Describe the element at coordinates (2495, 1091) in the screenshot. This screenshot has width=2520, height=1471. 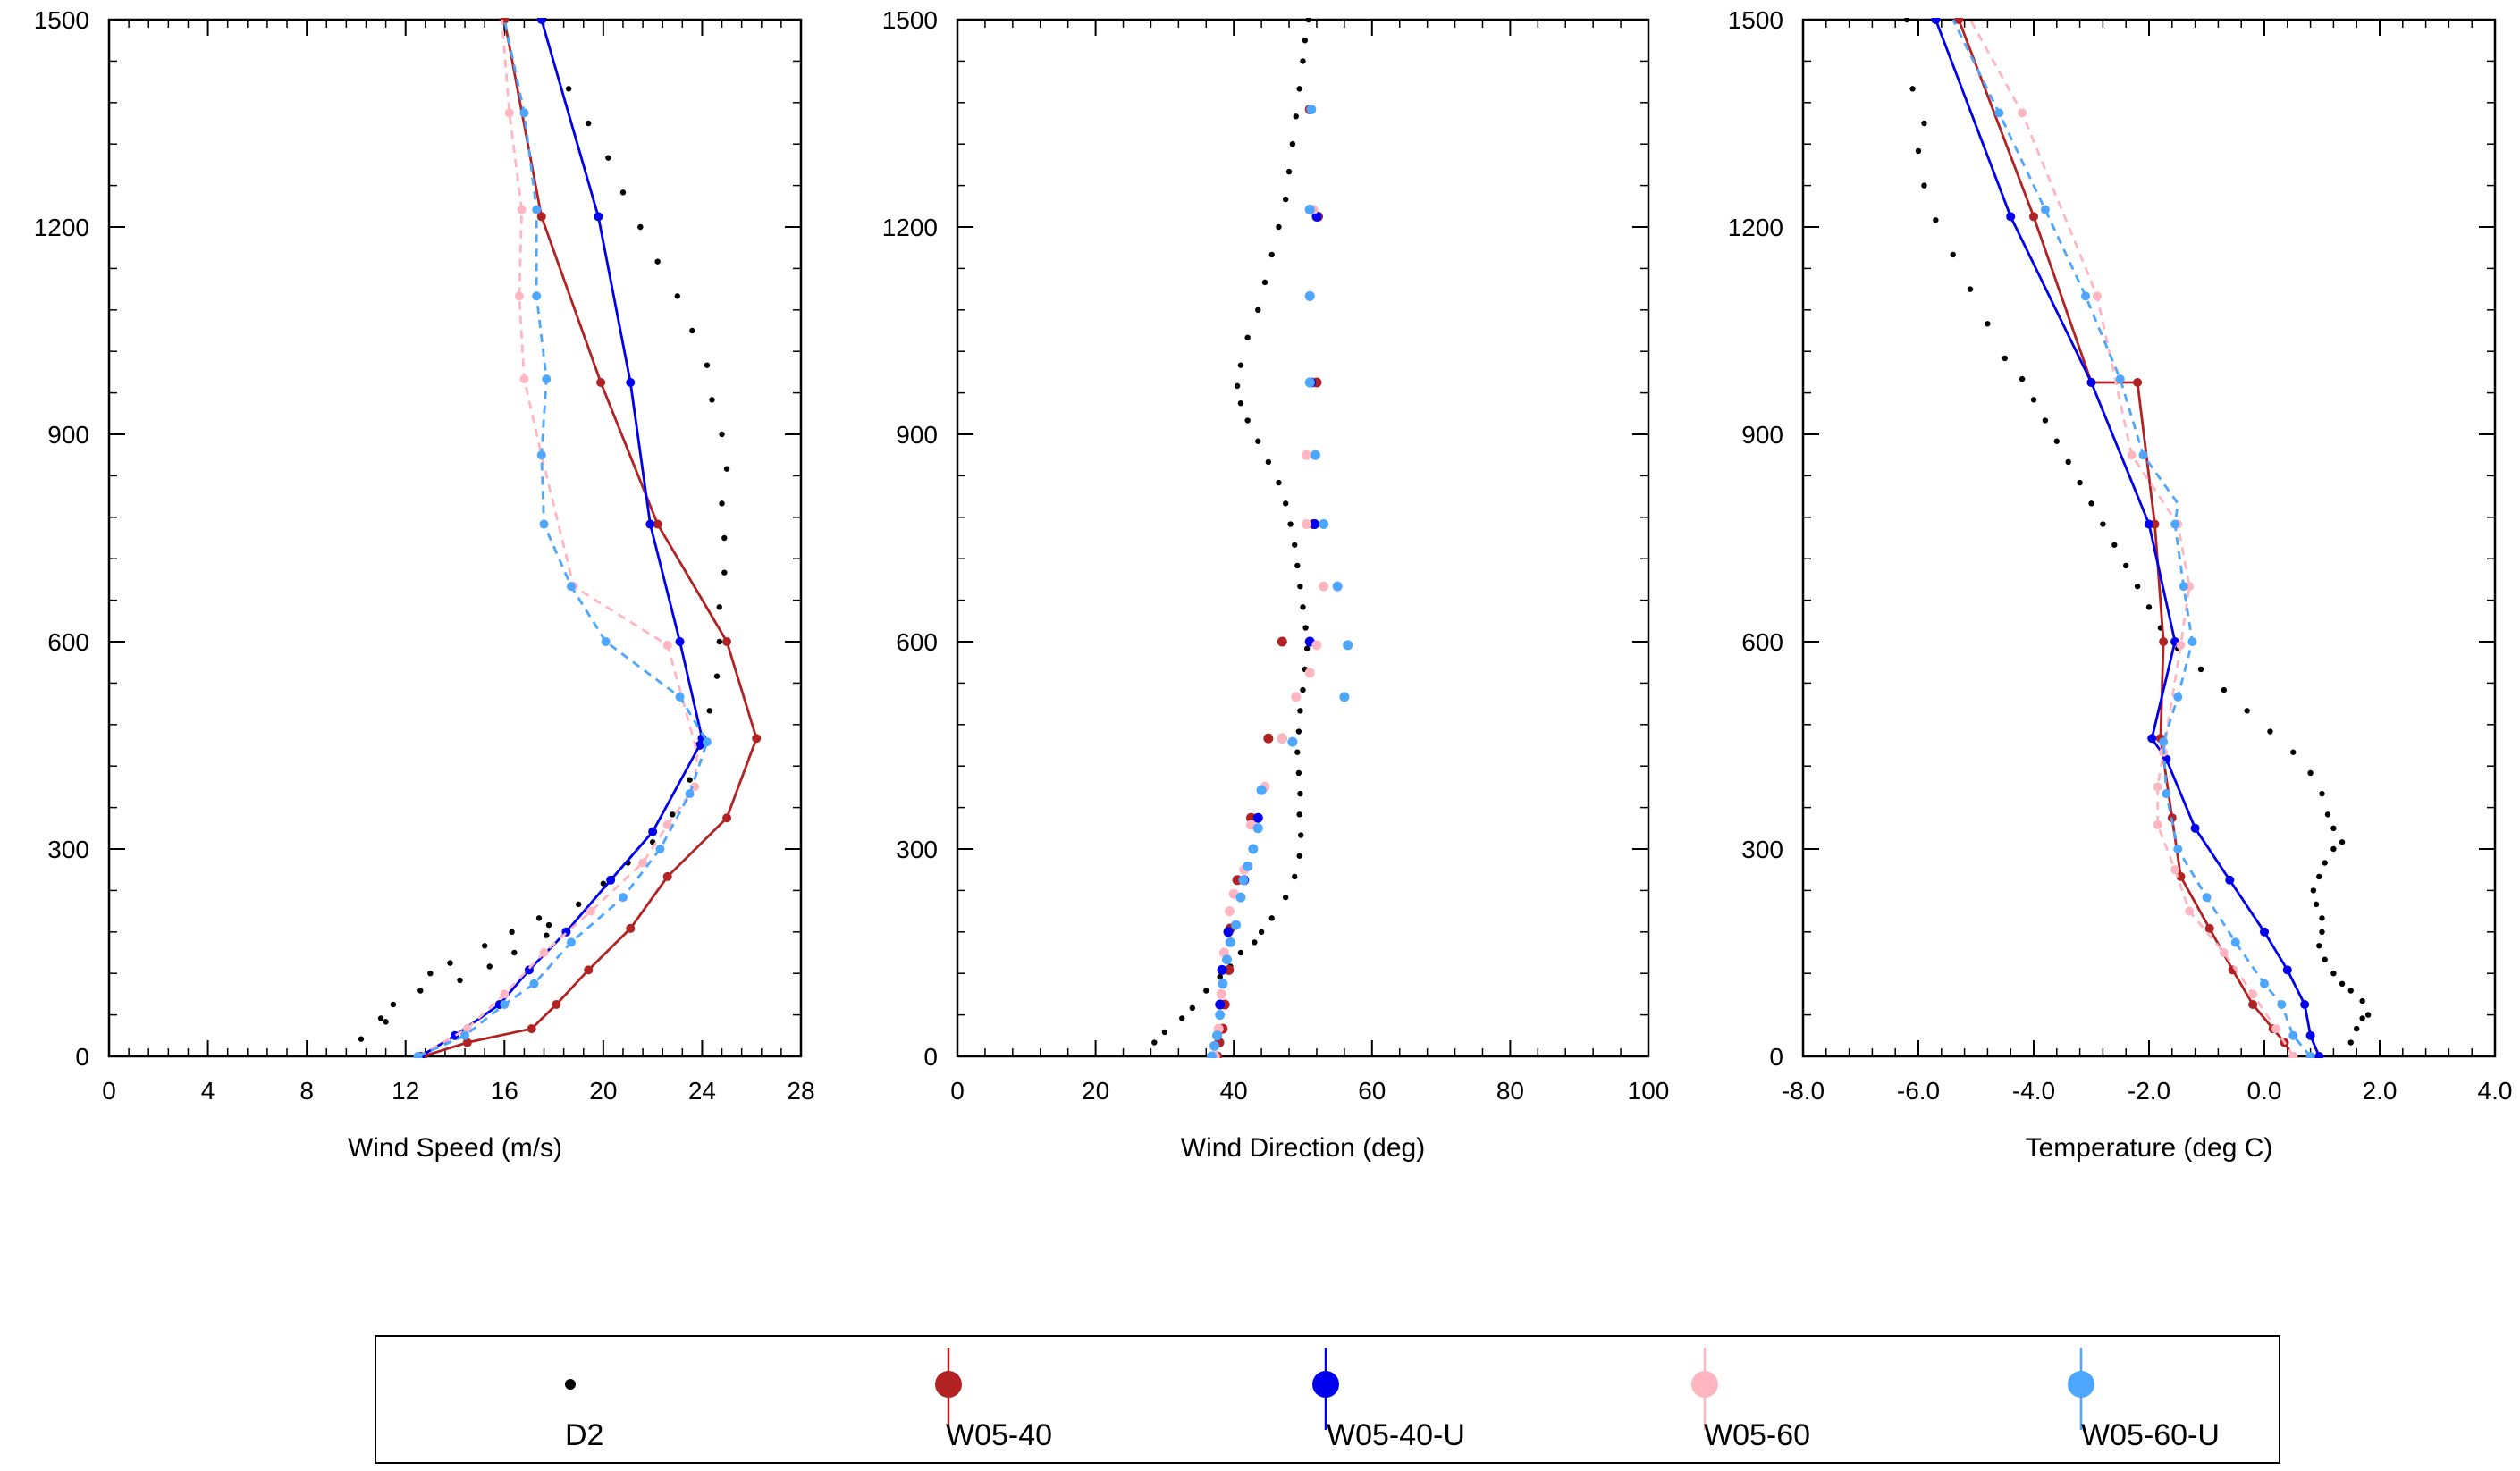
I see `x-tick-label: 4.0` at that location.